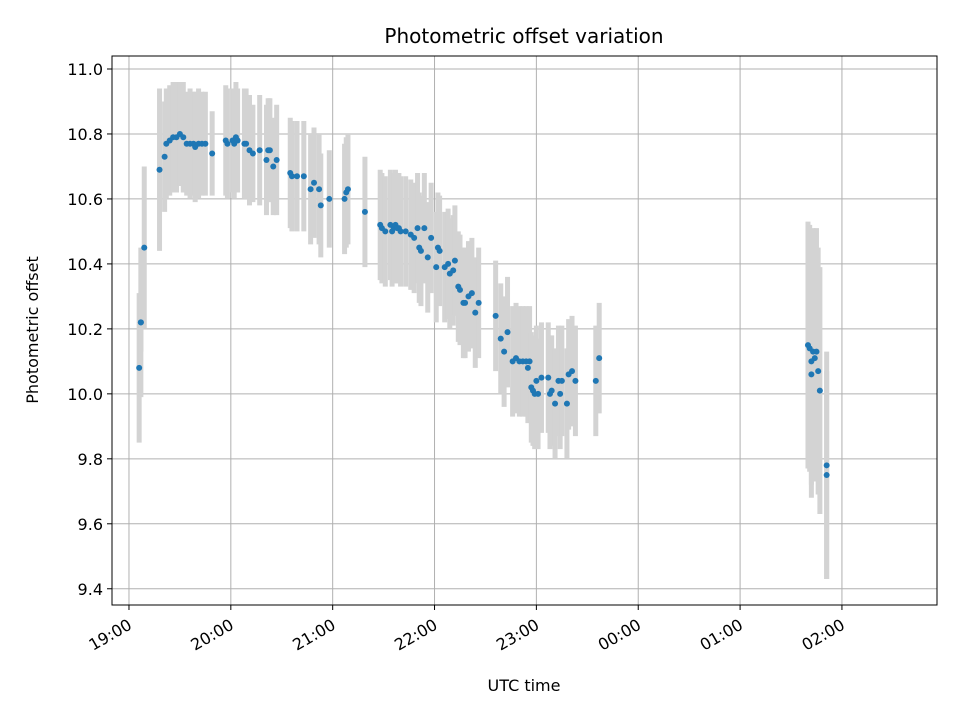 Image resolution: width=960 pixels, height=720 pixels. What do you see at coordinates (90, 524) in the screenshot?
I see `y-tick-label: 9.6` at bounding box center [90, 524].